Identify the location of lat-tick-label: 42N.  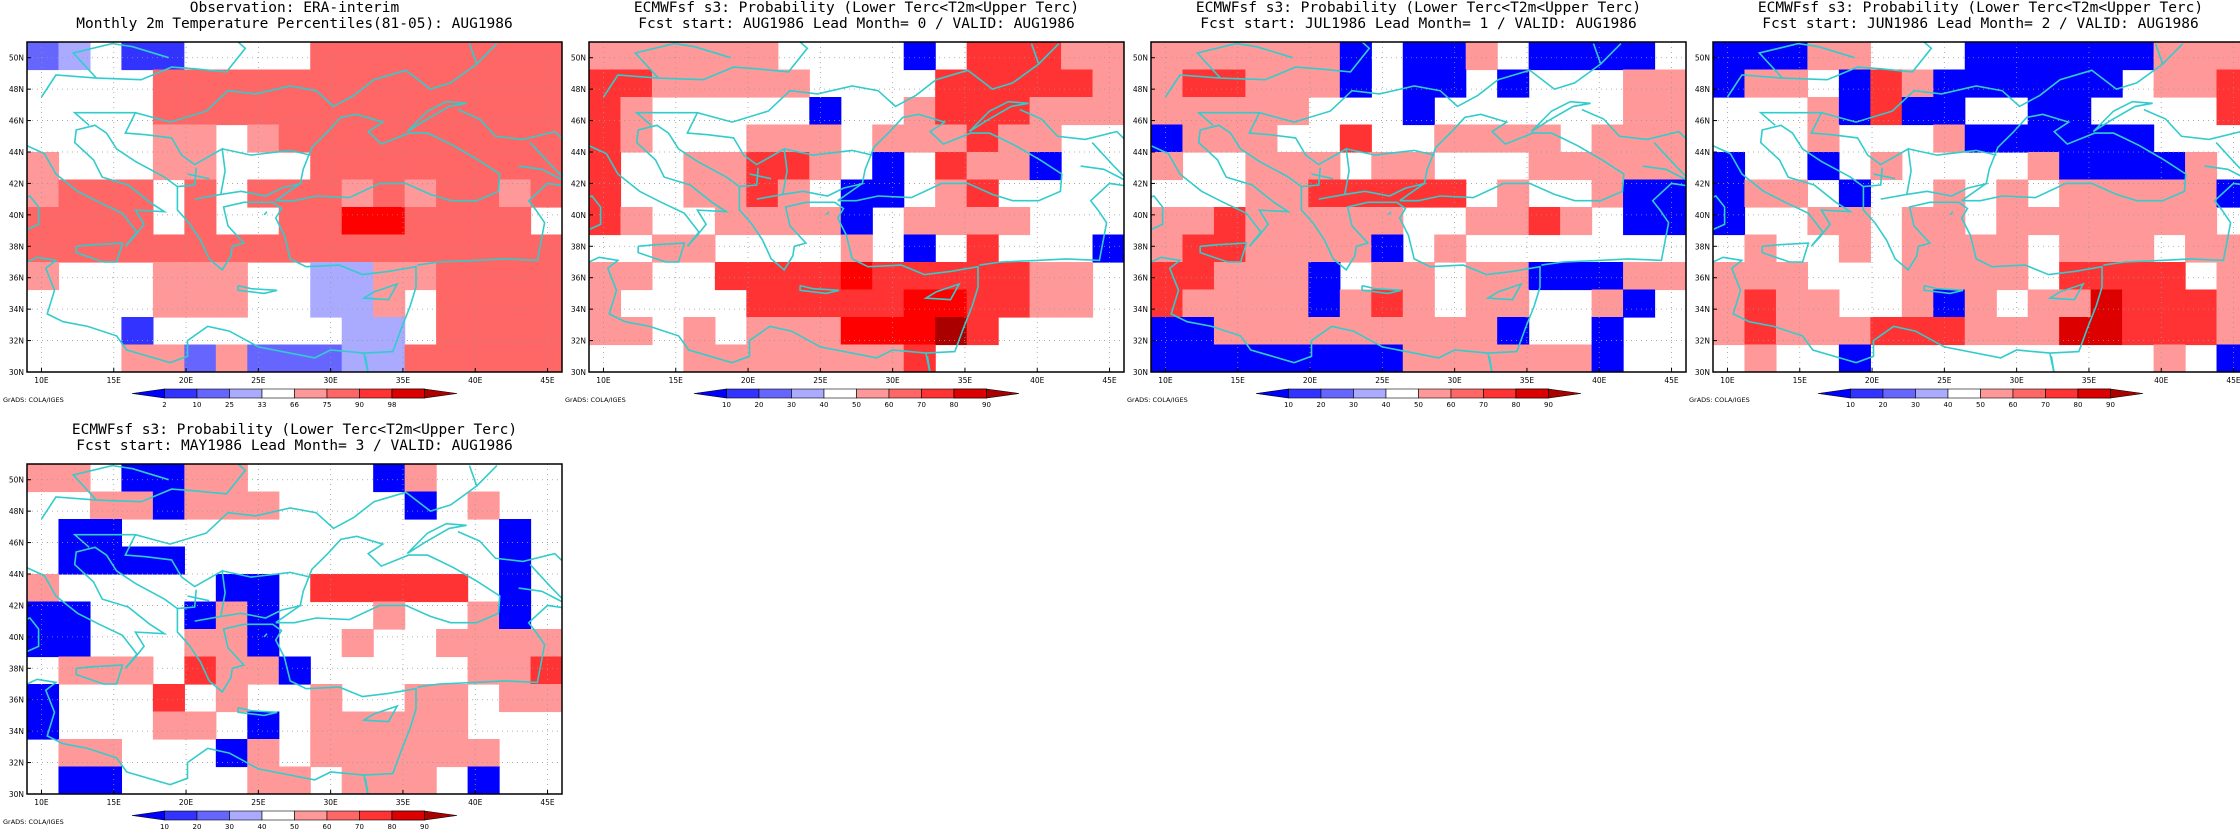
(1702, 183).